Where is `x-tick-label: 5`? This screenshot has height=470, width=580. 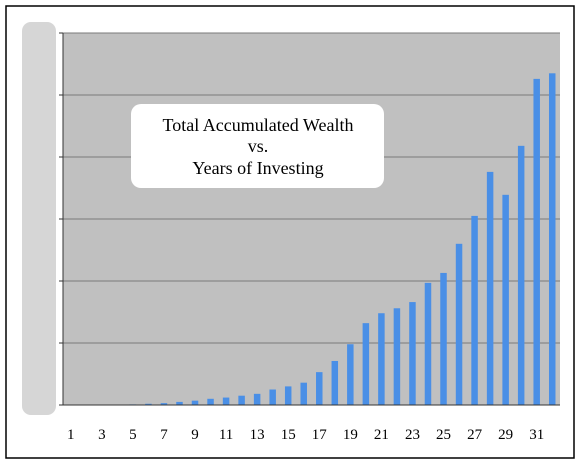
x-tick-label: 5 is located at coordinates (133, 435).